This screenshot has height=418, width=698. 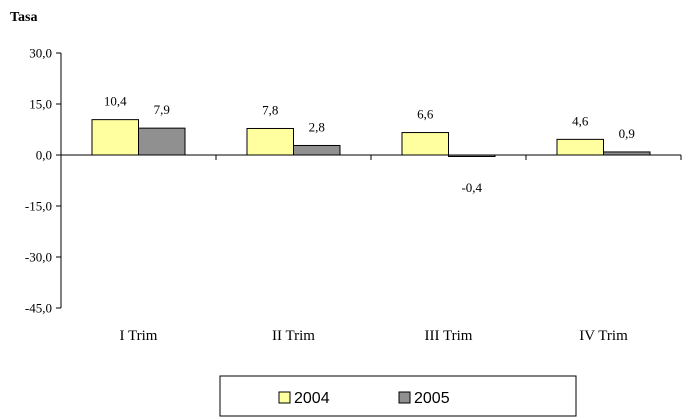 What do you see at coordinates (270, 109) in the screenshot?
I see `data-label: 7,8` at bounding box center [270, 109].